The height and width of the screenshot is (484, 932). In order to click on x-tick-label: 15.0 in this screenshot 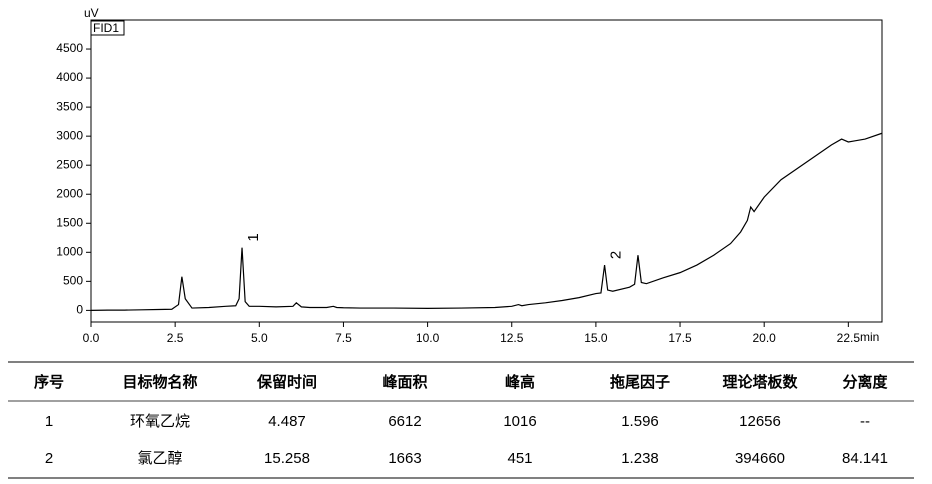, I will do `click(596, 338)`.